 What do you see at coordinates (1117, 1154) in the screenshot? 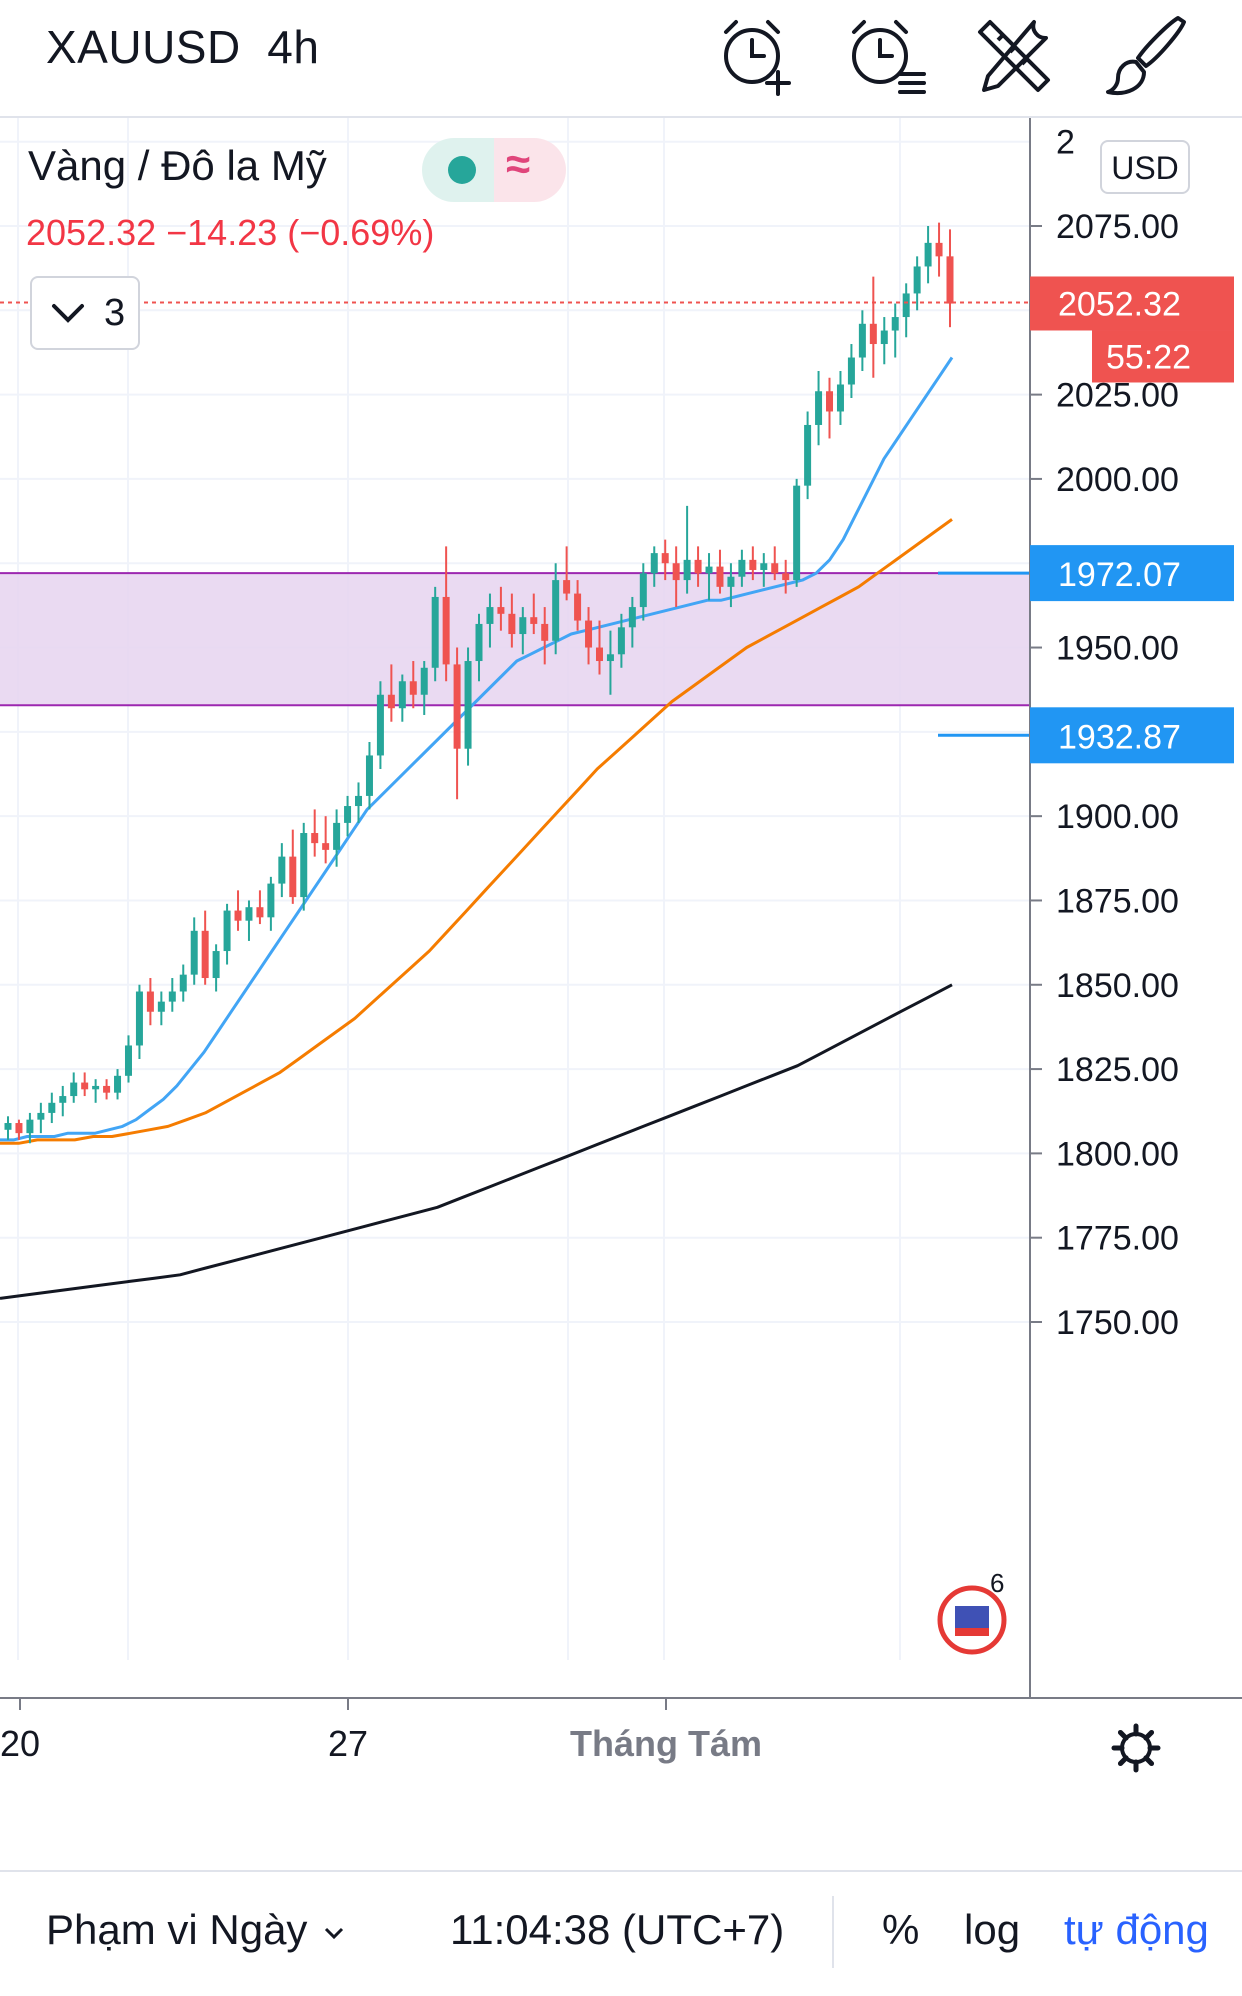
I see `price-tick-label: 1800.00` at bounding box center [1117, 1154].